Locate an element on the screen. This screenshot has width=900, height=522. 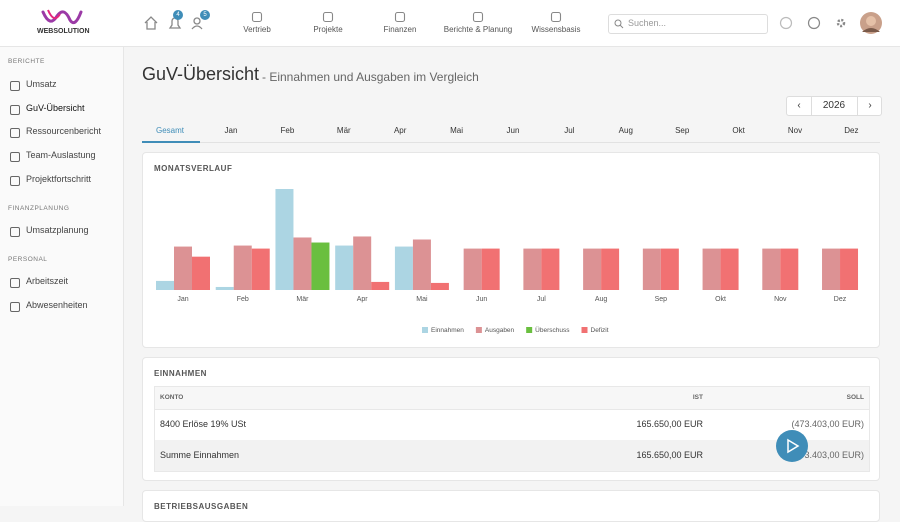
sidebar-item: Arbeitszeit is located at coordinates (47, 281).